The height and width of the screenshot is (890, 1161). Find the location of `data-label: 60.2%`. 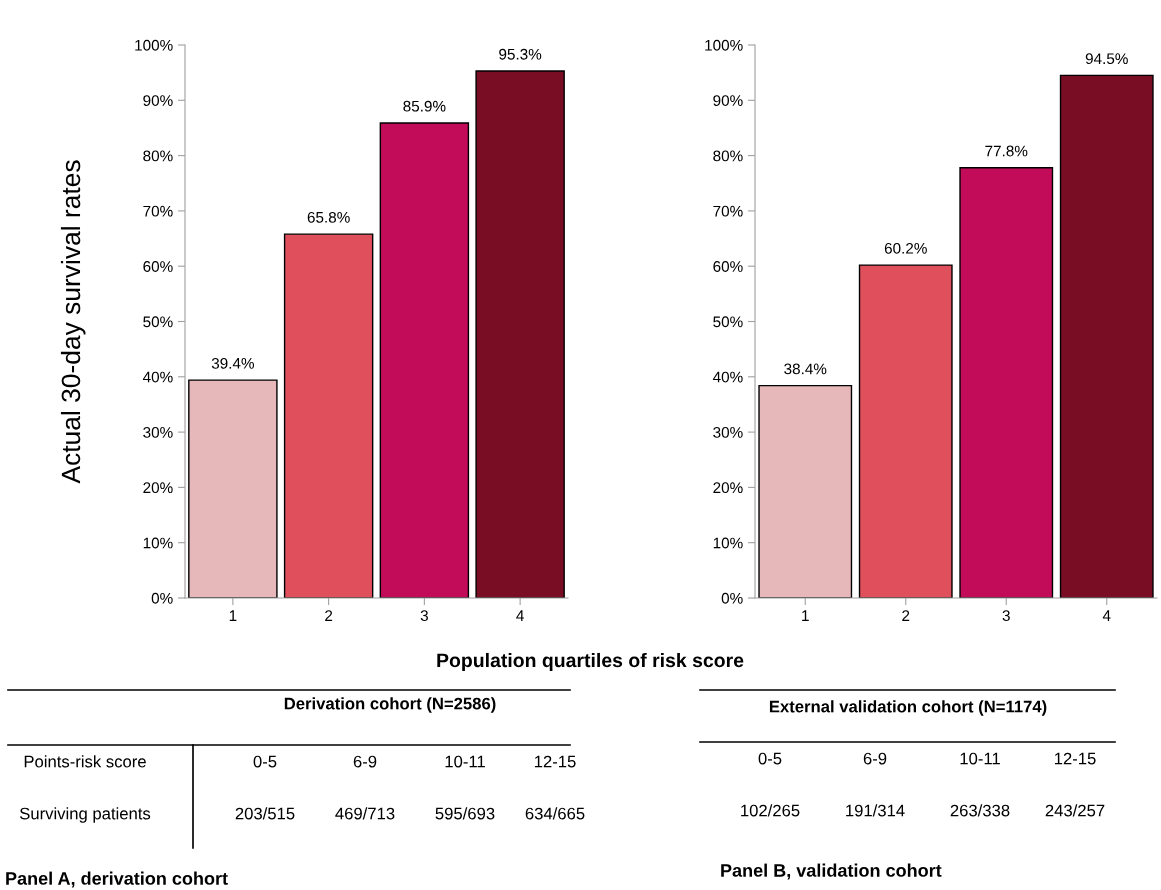

data-label: 60.2% is located at coordinates (905, 248).